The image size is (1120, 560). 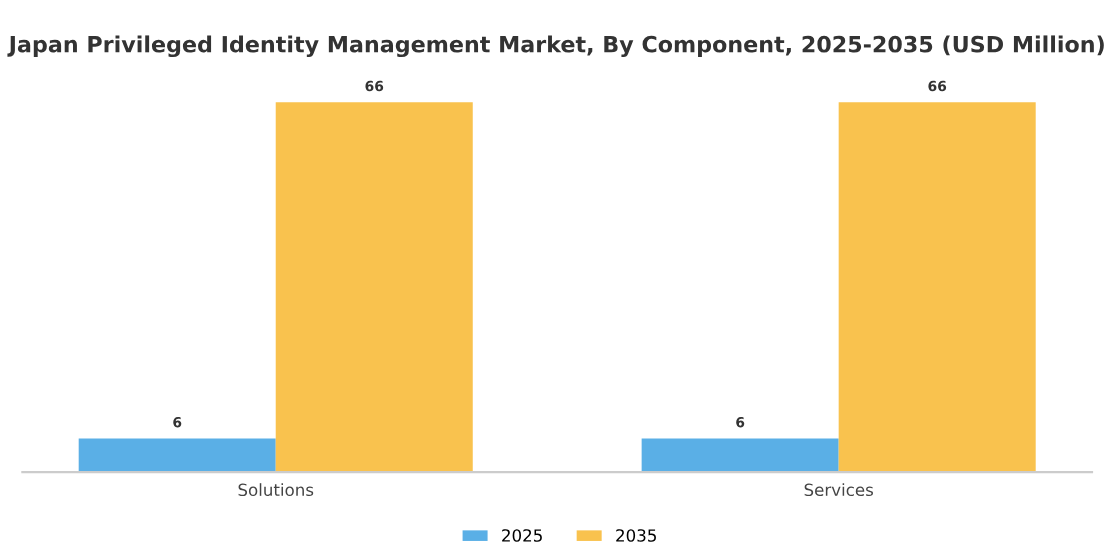 What do you see at coordinates (276, 490) in the screenshot?
I see `x-tick-label: Solutions` at bounding box center [276, 490].